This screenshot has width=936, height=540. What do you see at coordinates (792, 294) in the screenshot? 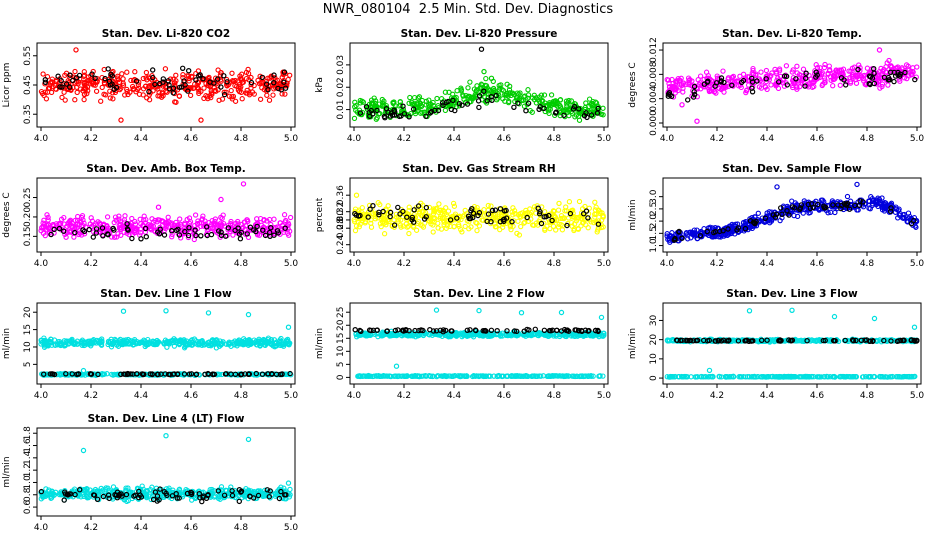
I see `chart-title: Stan. Dev. Line 3 Flow` at bounding box center [792, 294].